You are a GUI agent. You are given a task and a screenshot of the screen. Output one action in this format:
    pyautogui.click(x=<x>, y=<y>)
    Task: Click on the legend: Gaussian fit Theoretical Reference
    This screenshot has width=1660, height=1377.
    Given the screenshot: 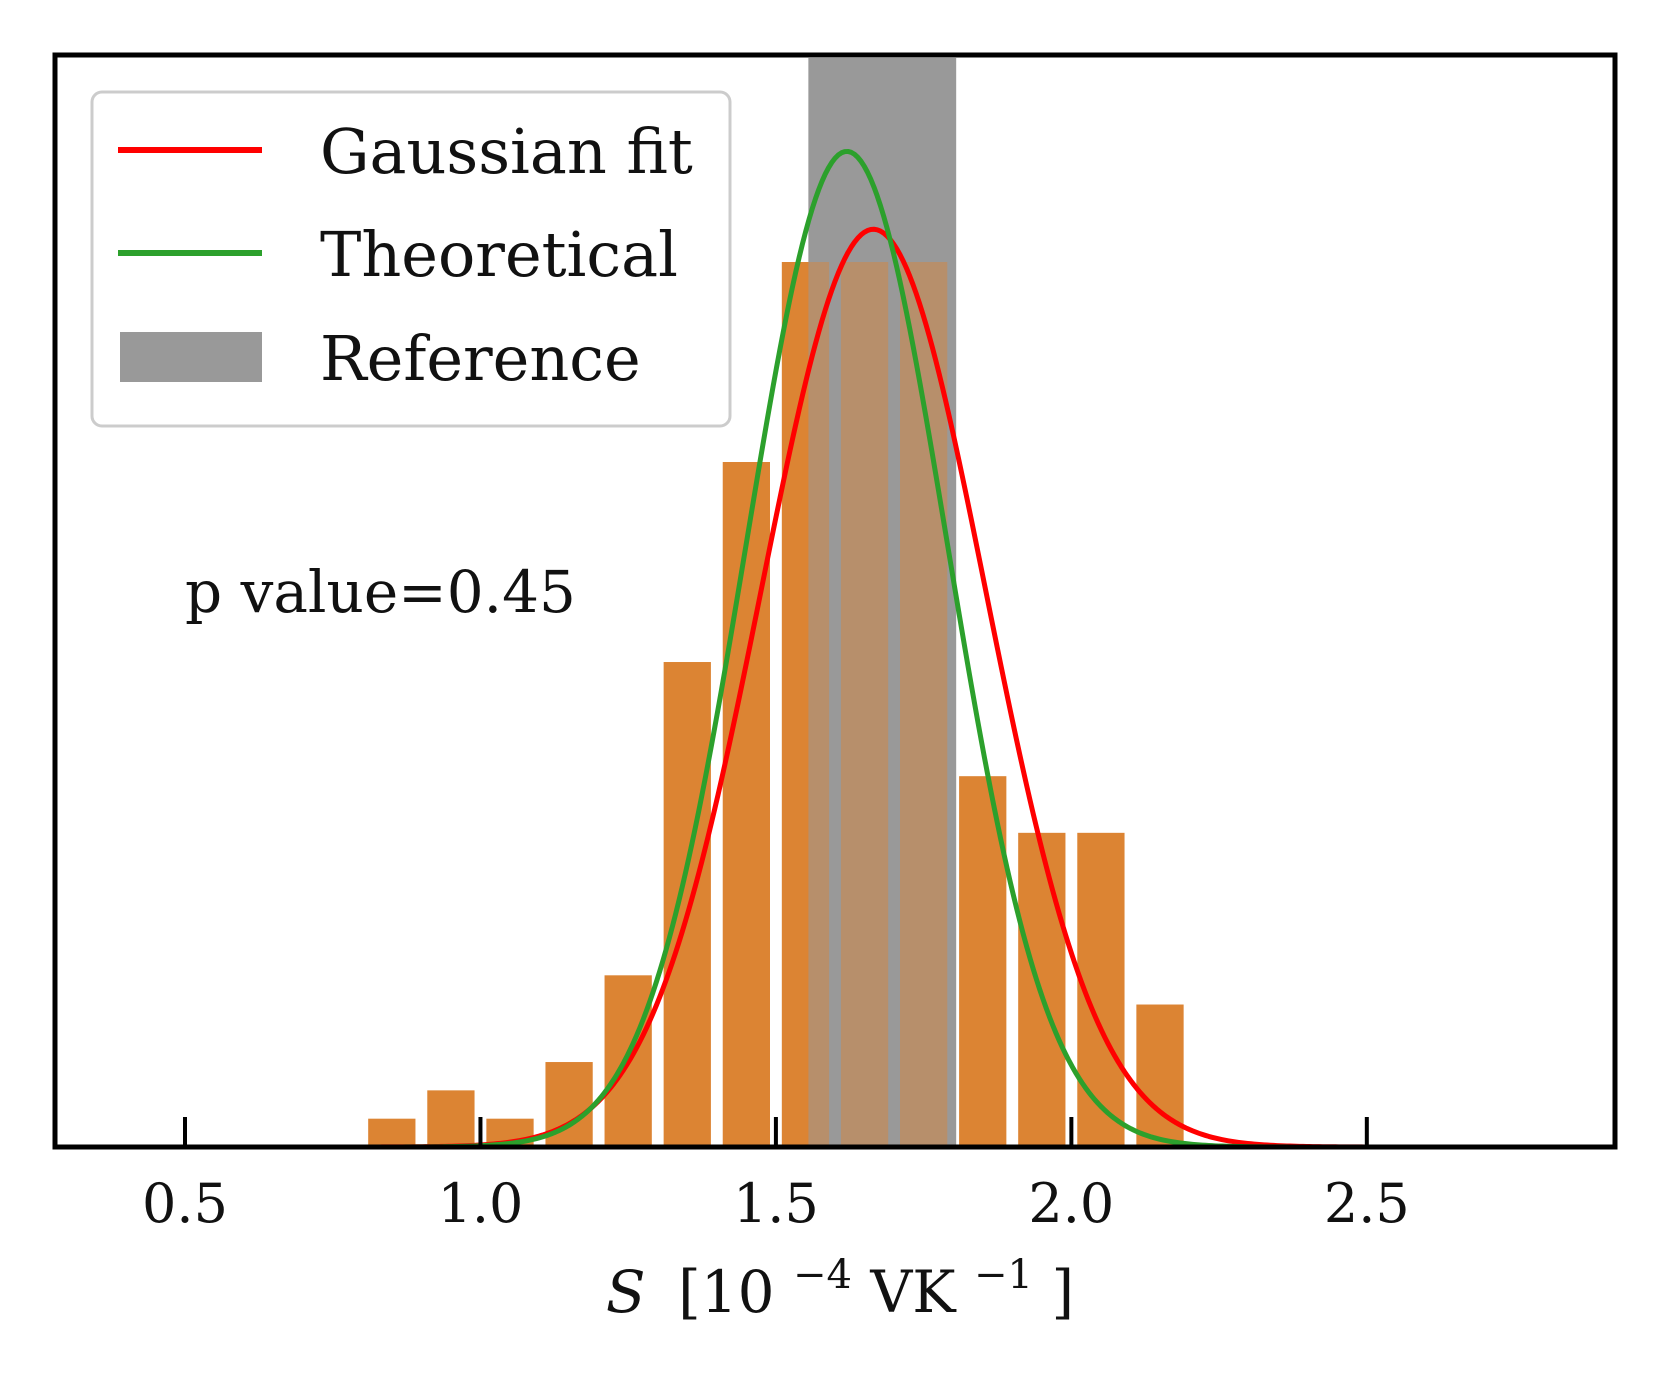 What is the action you would take?
    pyautogui.click(x=411, y=259)
    